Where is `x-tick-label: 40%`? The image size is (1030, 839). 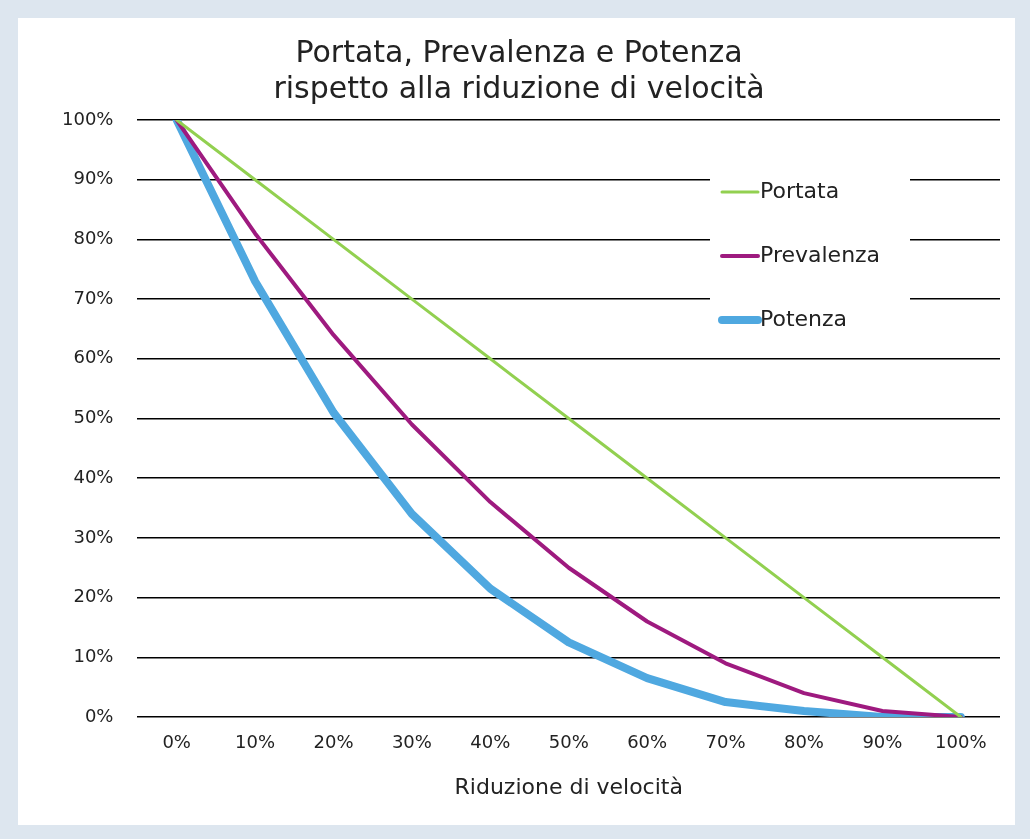
x-tick-label: 40% is located at coordinates (490, 742).